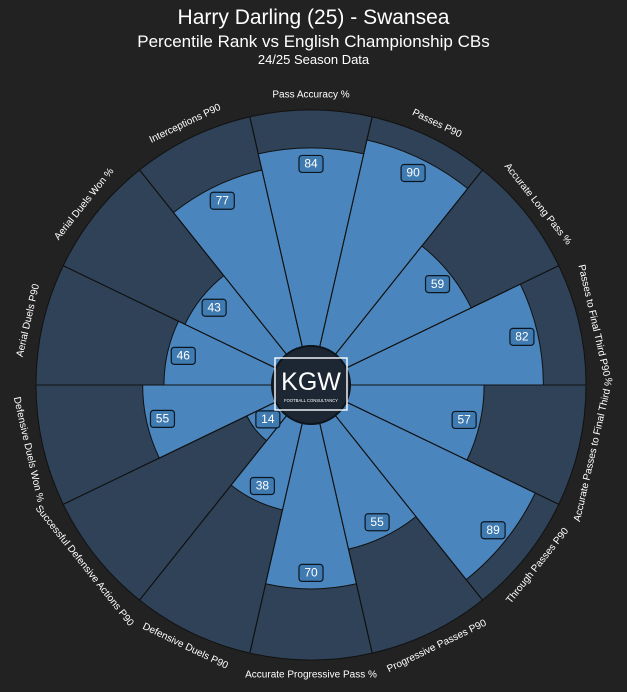  I want to click on value-label: 90, so click(413, 173).